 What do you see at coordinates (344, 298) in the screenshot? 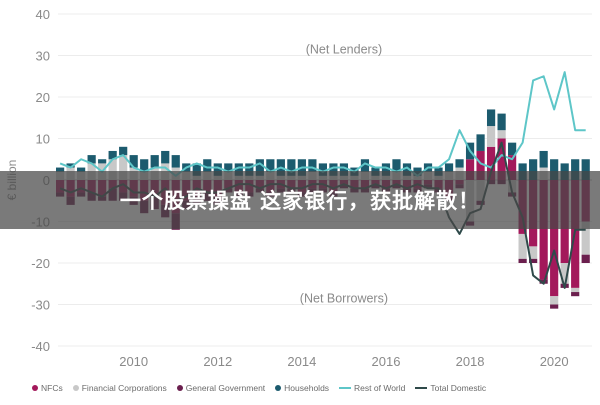
I see `annotation: (Net Borrowers)` at bounding box center [344, 298].